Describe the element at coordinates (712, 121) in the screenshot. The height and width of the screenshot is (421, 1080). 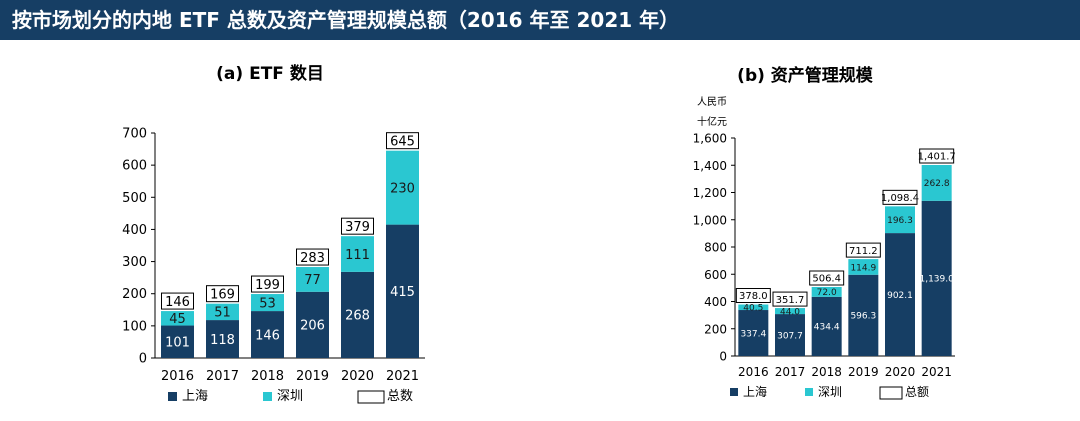
I see `y-axis-unit-label: 十亿元` at that location.